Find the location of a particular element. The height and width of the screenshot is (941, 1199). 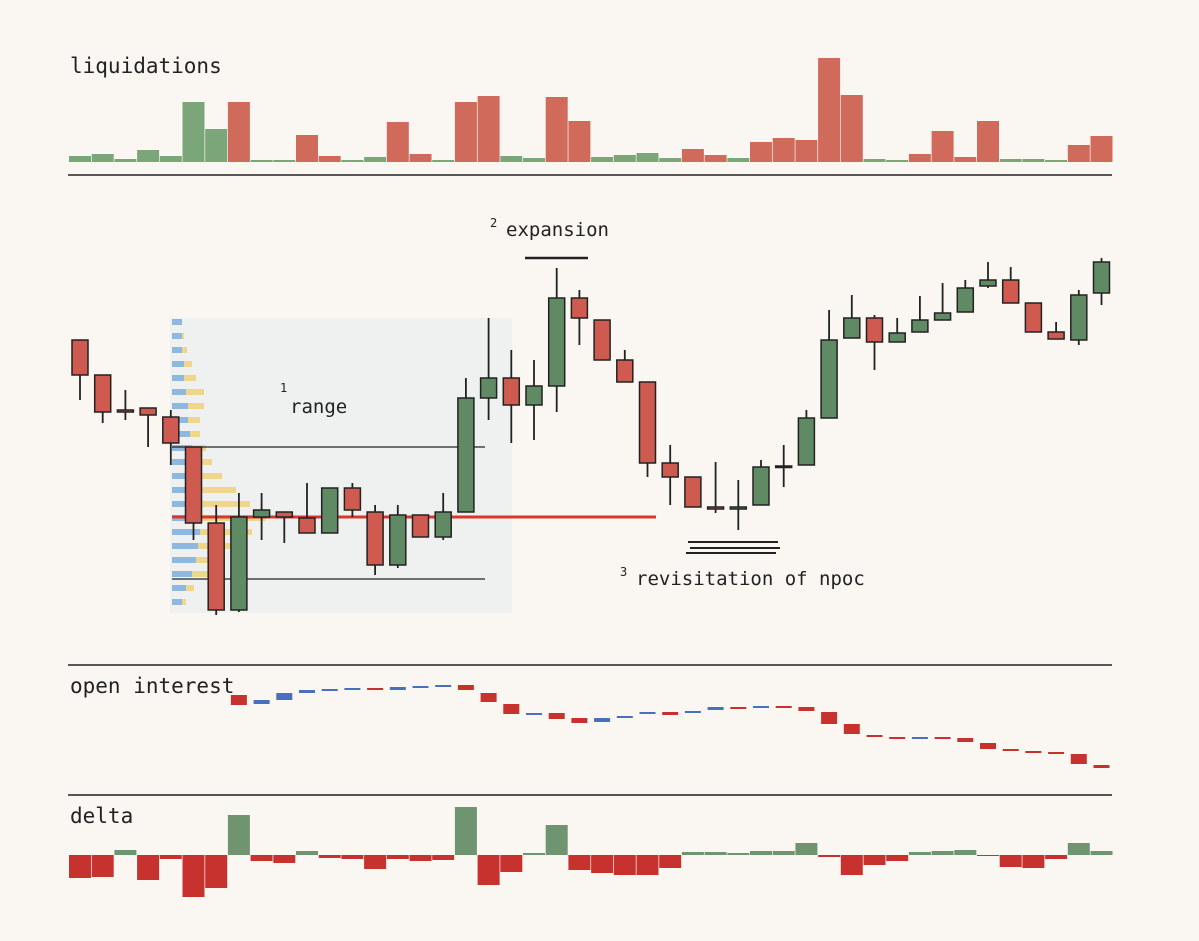

annotation: range is located at coordinates (318, 407).